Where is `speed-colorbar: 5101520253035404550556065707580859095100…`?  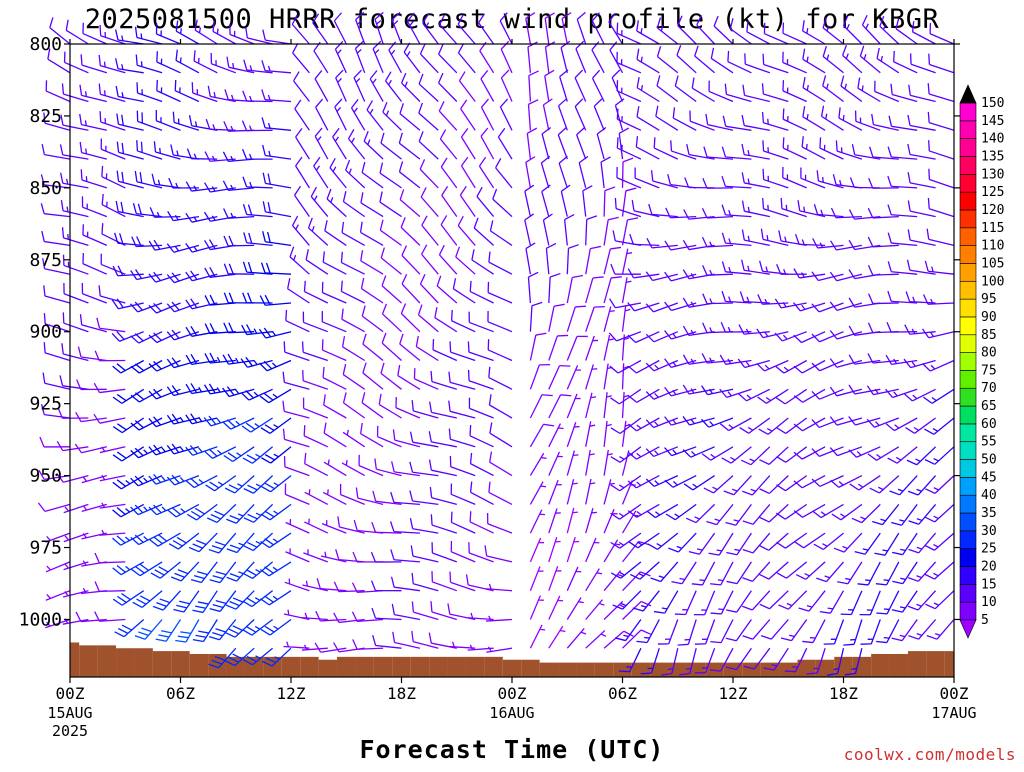 speed-colorbar: 5101520253035404550556065707580859095100… is located at coordinates (982, 361).